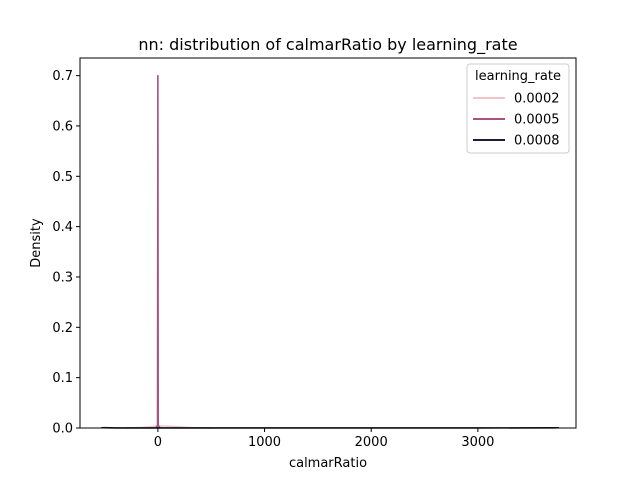 This screenshot has width=640, height=480. Describe the element at coordinates (62, 277) in the screenshot. I see `y-tick-label: 0.3` at that location.